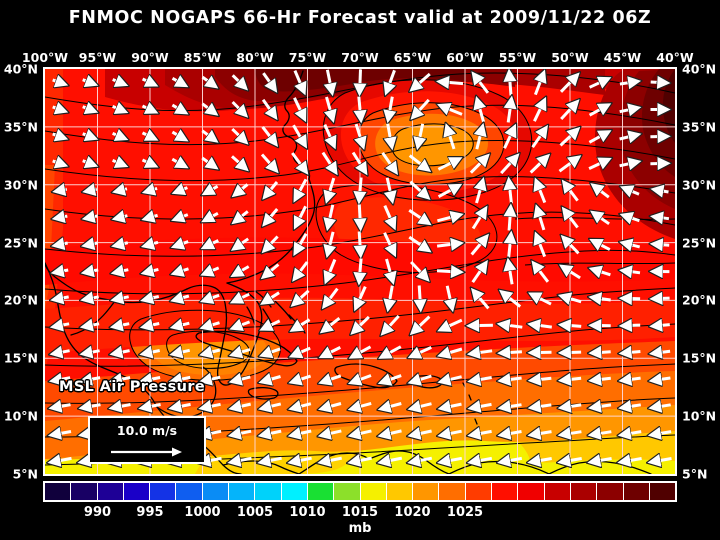 This screenshot has height=540, width=720. I want to click on lon-tick-label: 70°W, so click(360, 57).